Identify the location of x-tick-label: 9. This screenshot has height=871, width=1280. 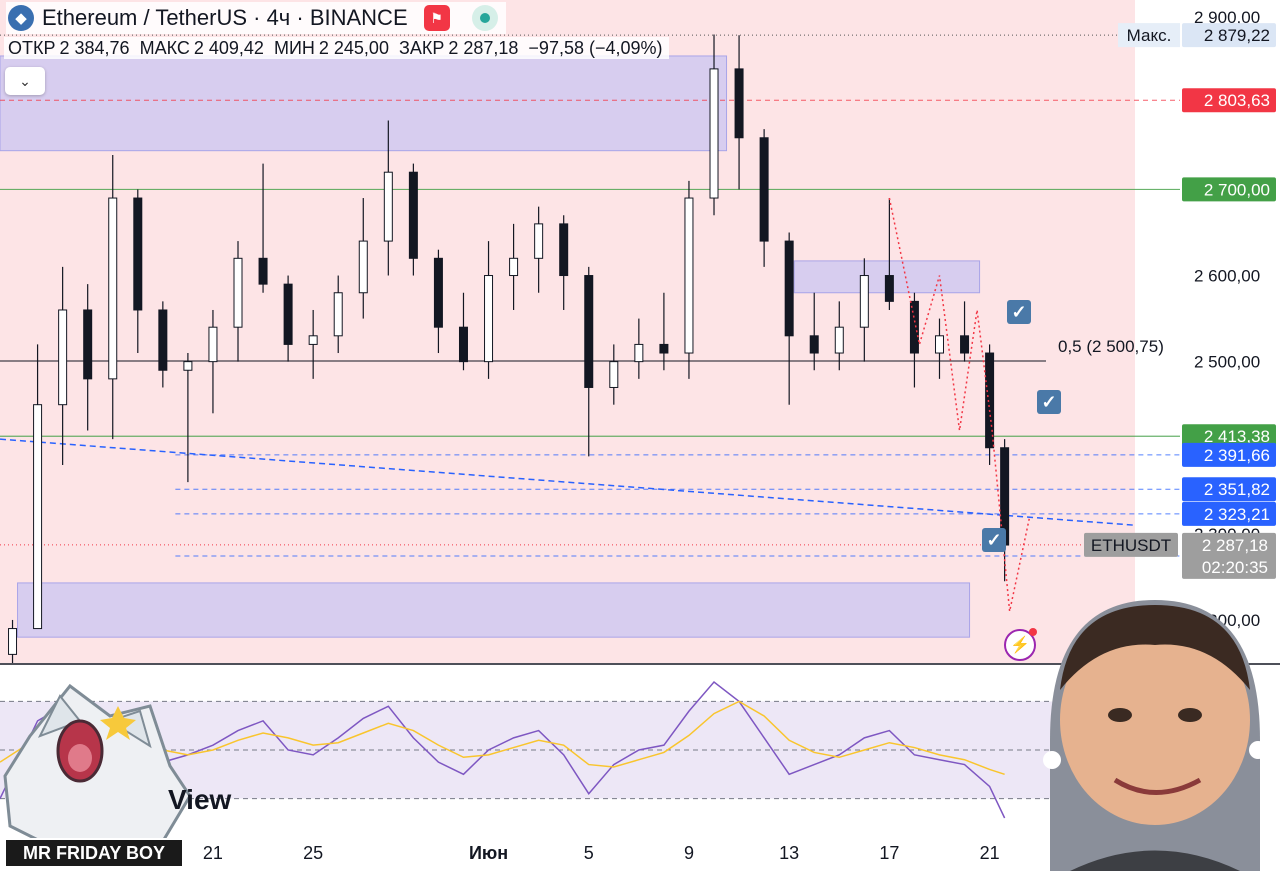
(689, 853).